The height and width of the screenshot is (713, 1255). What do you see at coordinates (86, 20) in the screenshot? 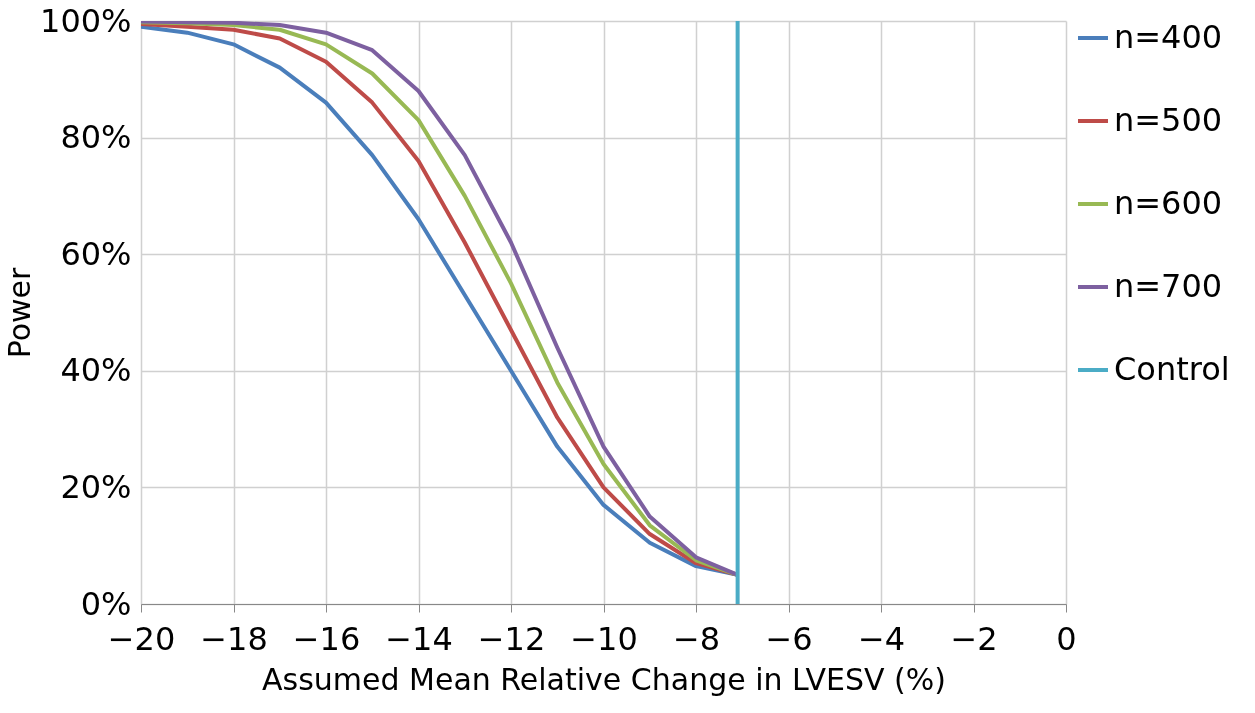
I see `y-tick-label: 100%` at bounding box center [86, 20].